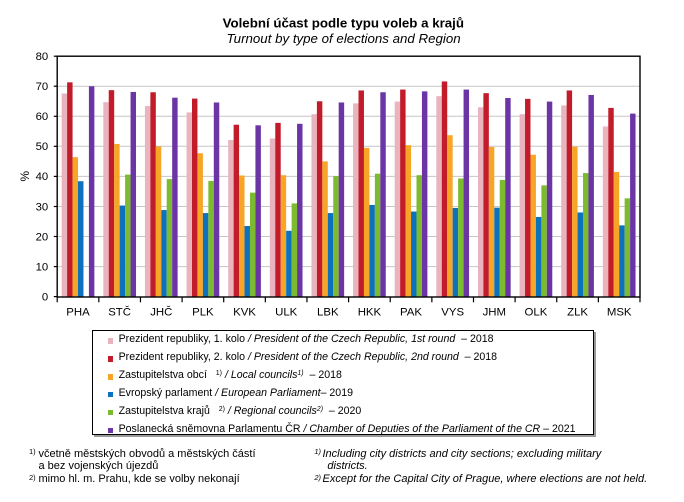 Image resolution: width=684 pixels, height=502 pixels. I want to click on svg-text: 40, so click(42, 177).